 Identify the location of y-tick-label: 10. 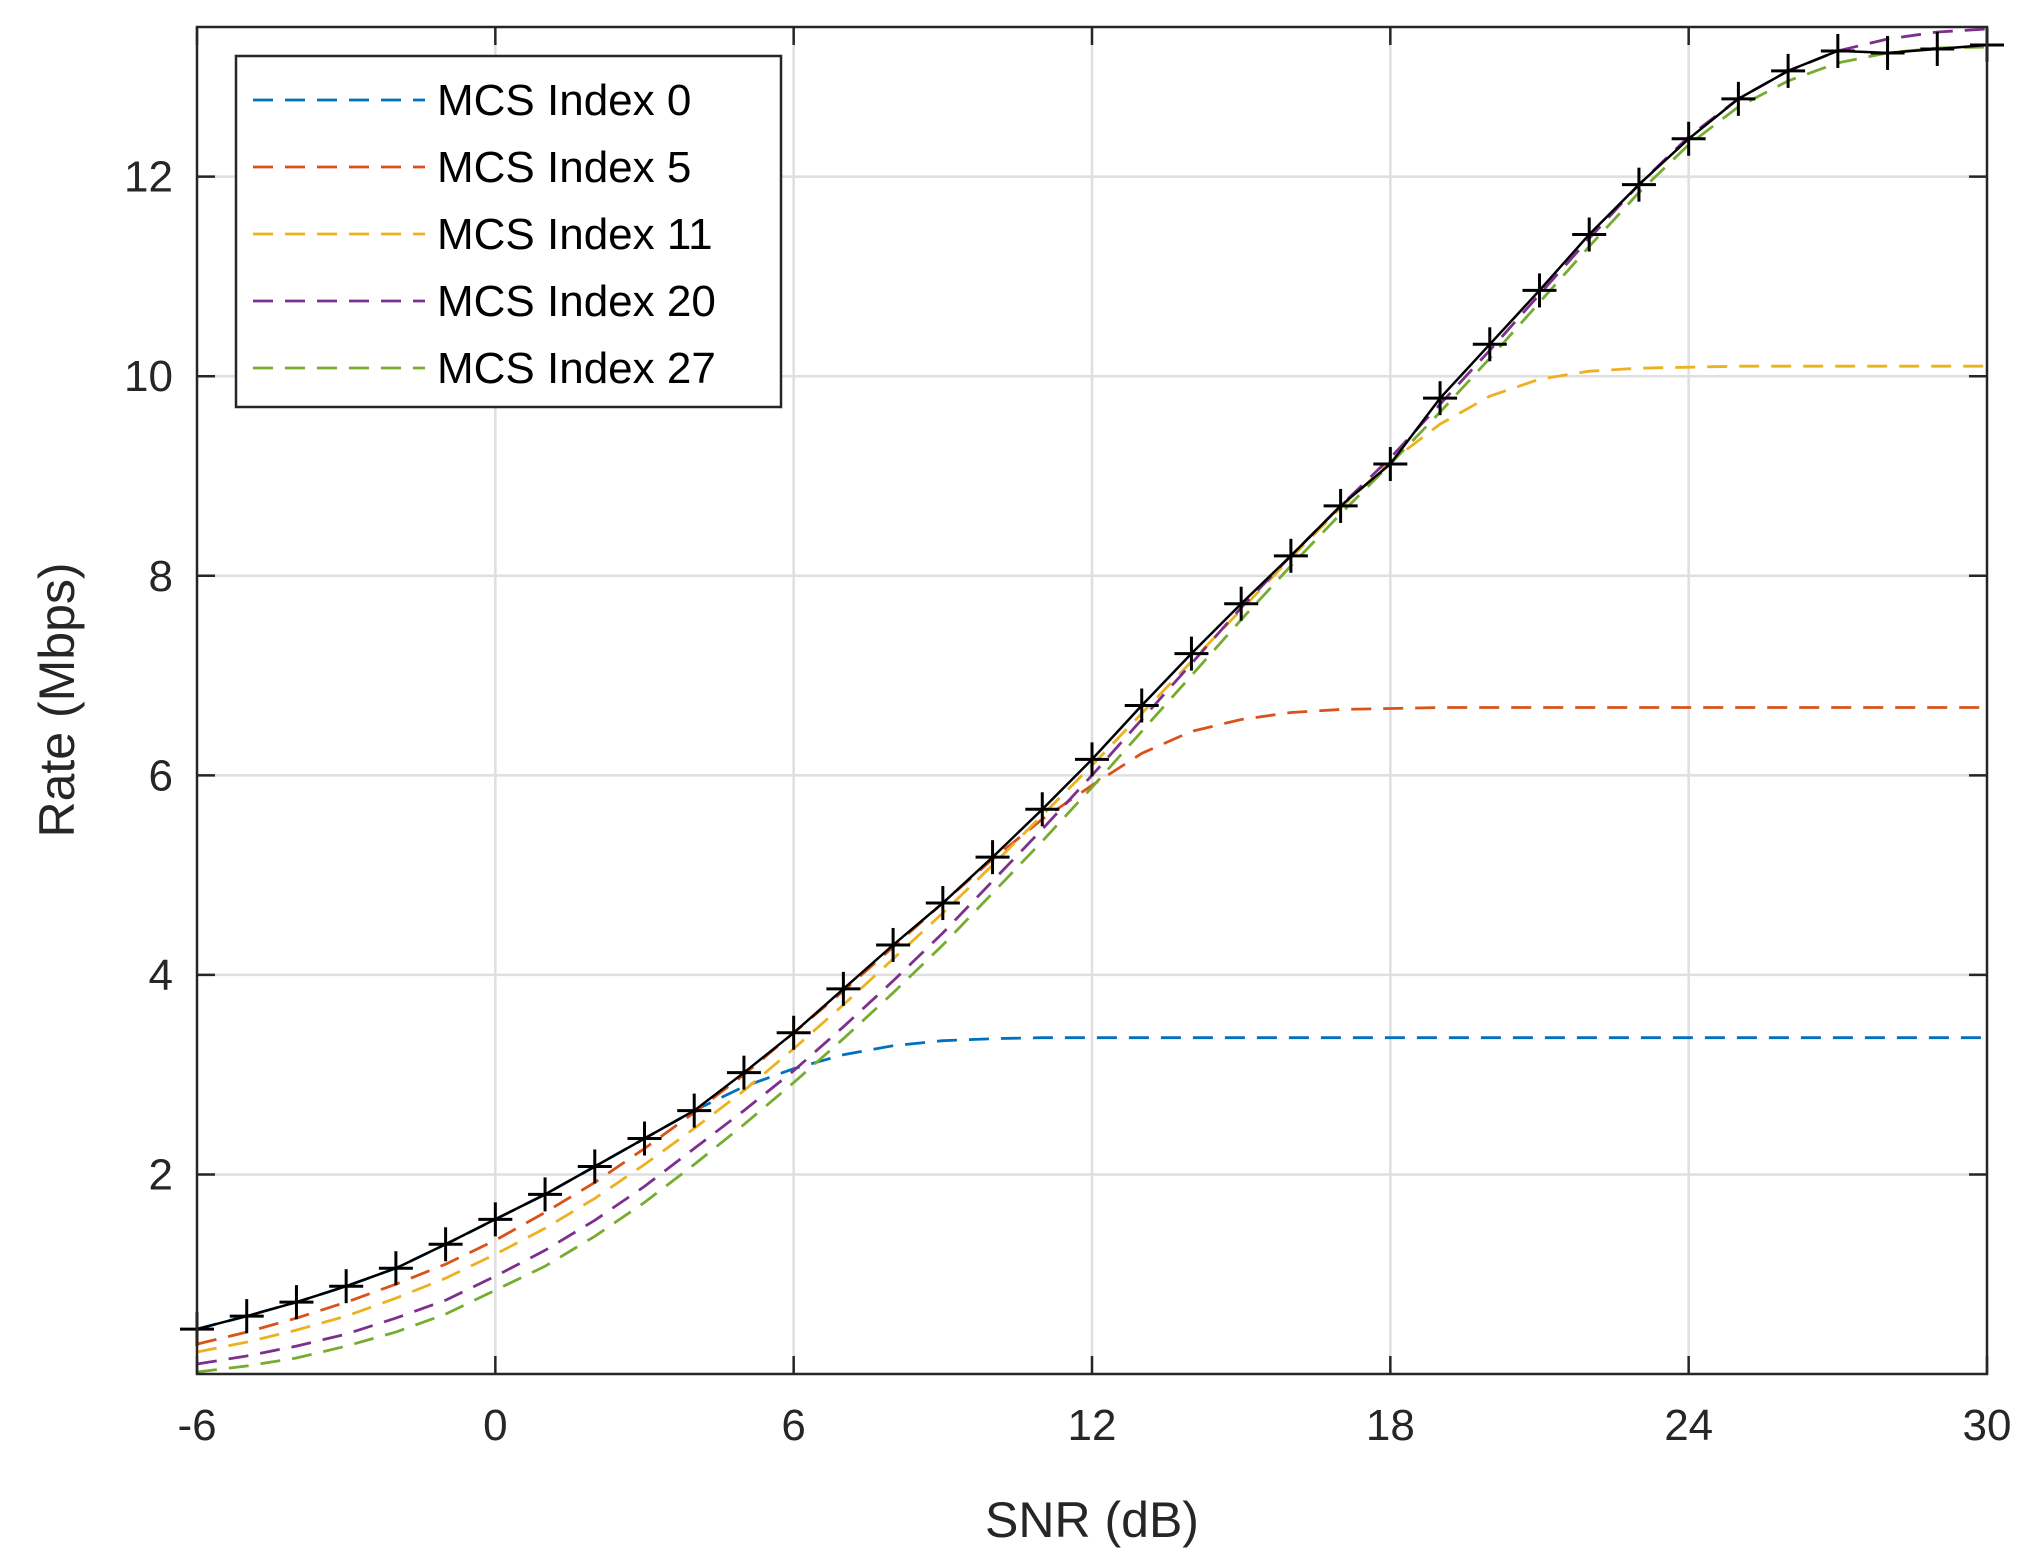
(148, 376).